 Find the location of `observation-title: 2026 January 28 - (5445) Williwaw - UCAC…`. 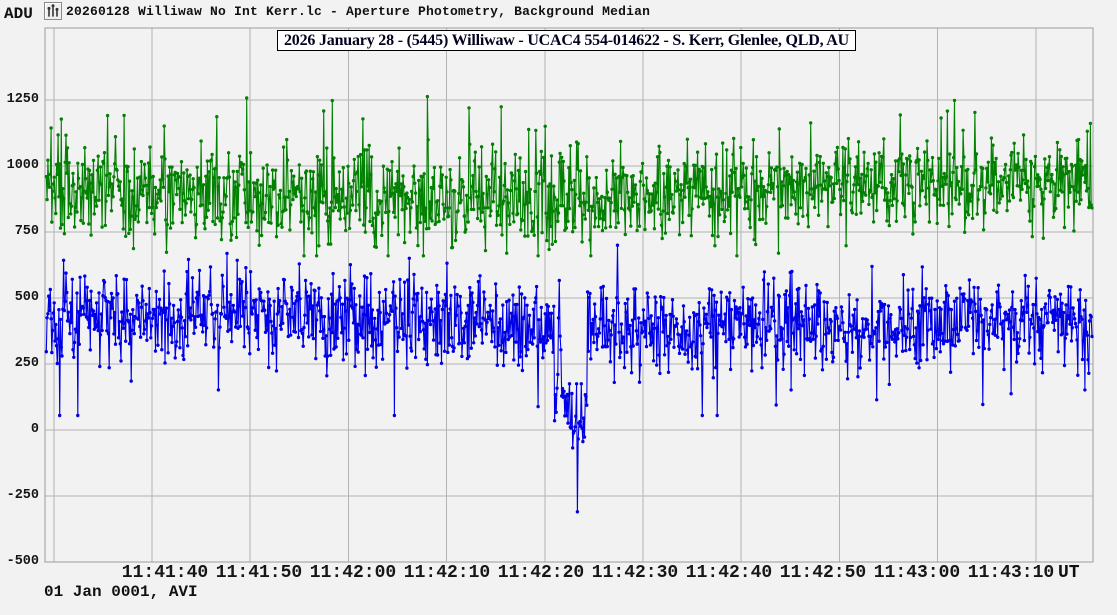

observation-title: 2026 January 28 - (5445) Williwaw - UCAC… is located at coordinates (567, 40).